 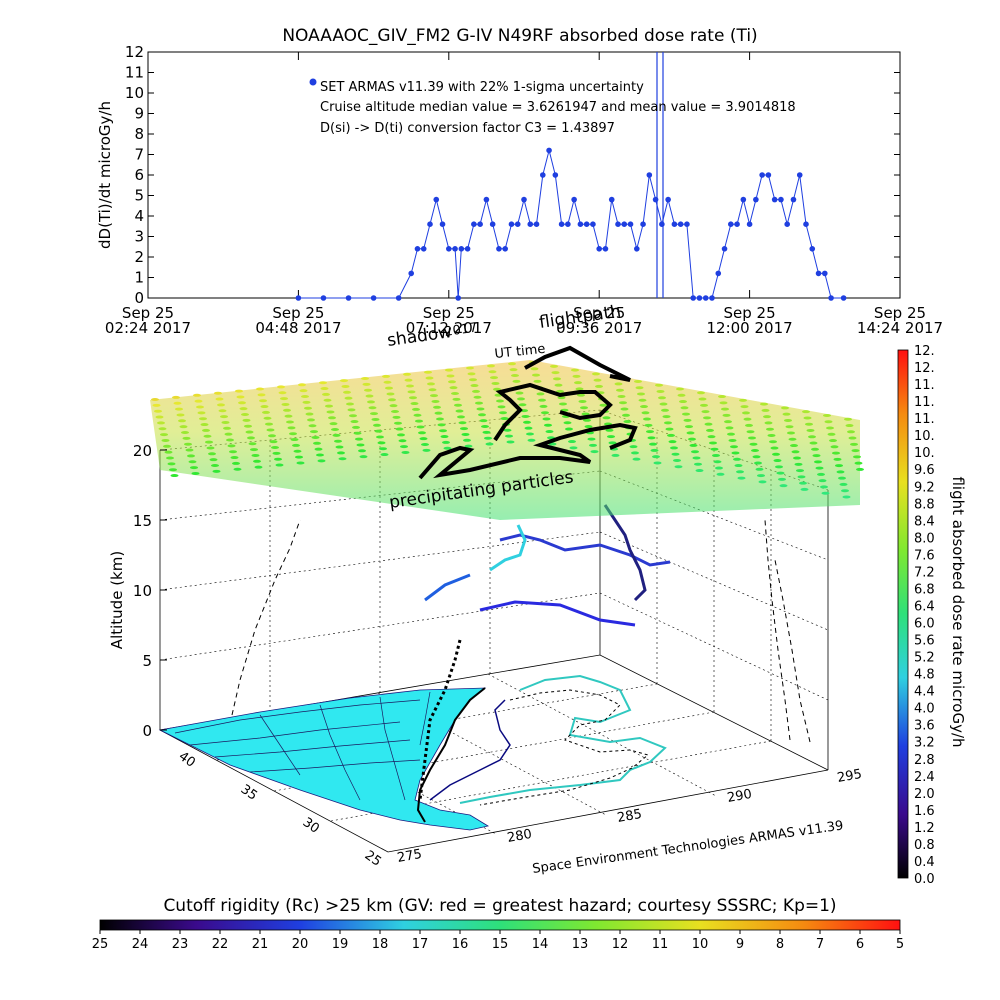 I want to click on rc-colorbar-label: 16, so click(x=460, y=944).